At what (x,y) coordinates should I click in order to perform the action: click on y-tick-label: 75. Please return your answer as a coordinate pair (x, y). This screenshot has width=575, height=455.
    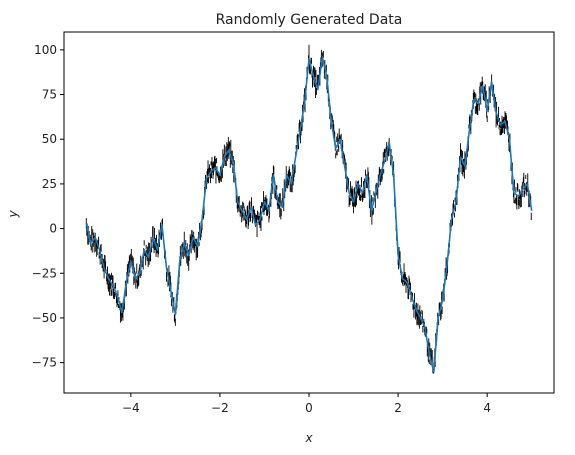
    Looking at the image, I should click on (49, 95).